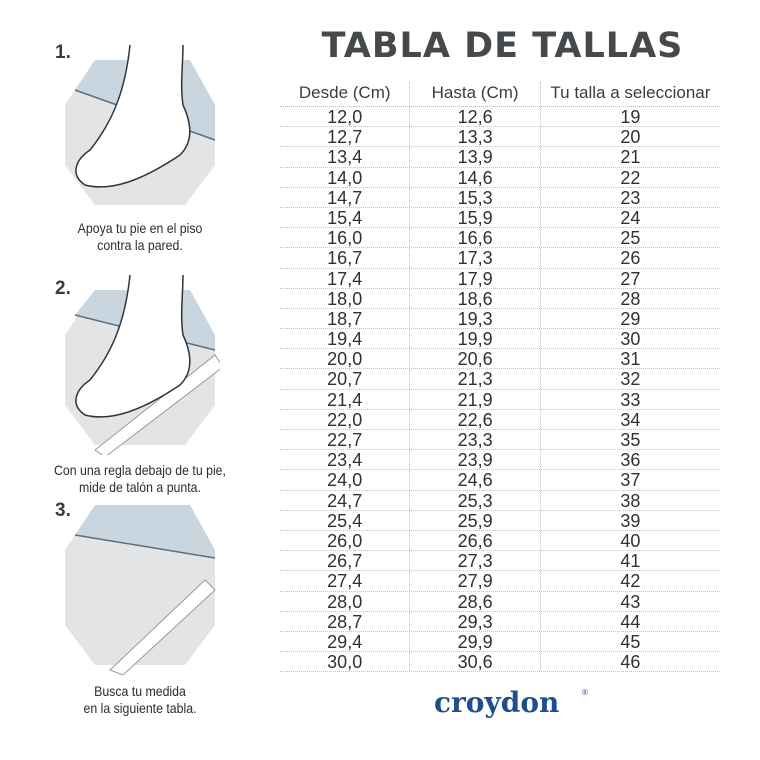 The width and height of the screenshot is (760, 760). What do you see at coordinates (475, 520) in the screenshot?
I see `cell-hasta: 25,9` at bounding box center [475, 520].